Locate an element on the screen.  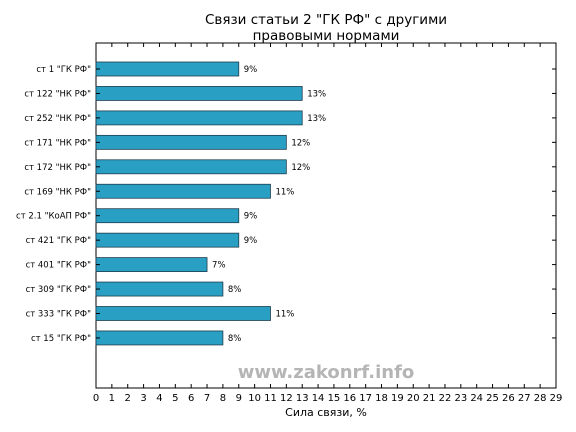
x-tick-label: 8 is located at coordinates (223, 398).